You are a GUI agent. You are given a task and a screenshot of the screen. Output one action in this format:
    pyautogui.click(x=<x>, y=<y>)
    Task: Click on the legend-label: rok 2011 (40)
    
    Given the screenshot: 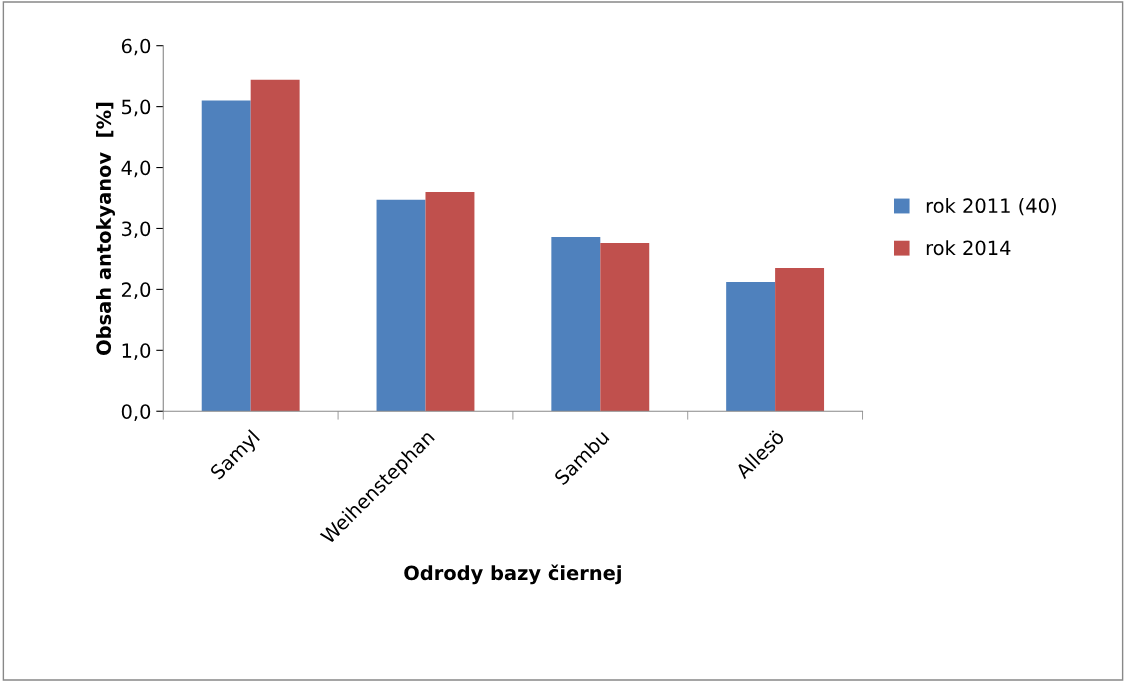 What is the action you would take?
    pyautogui.click(x=991, y=206)
    